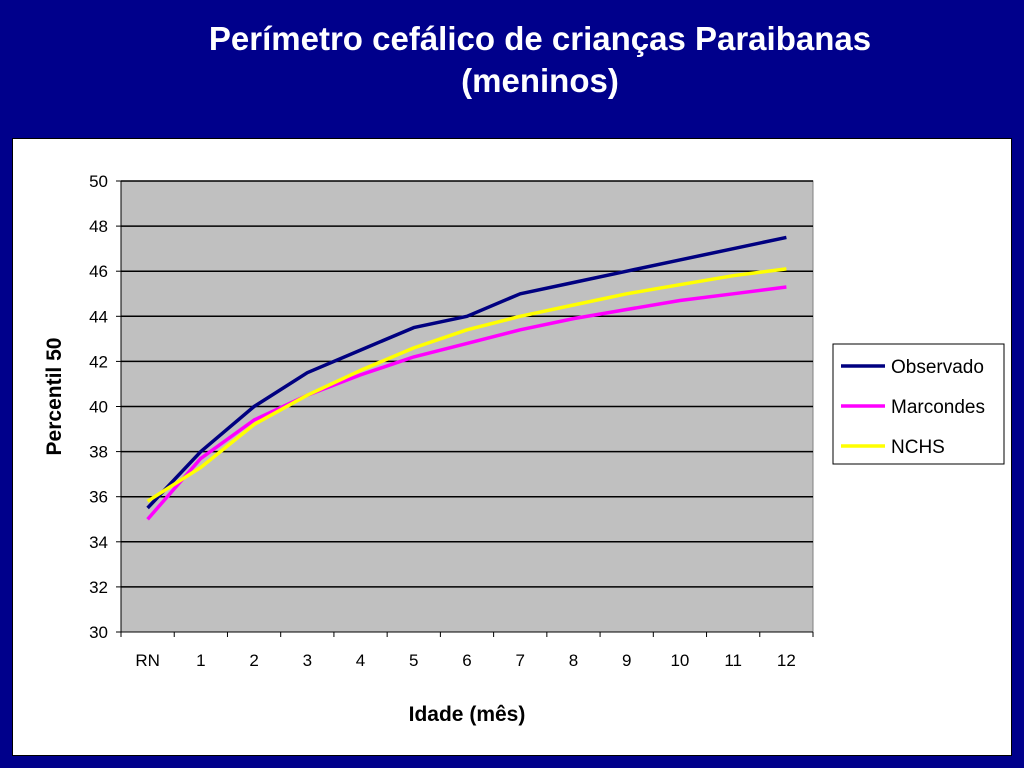 The height and width of the screenshot is (768, 1024). I want to click on y-tick-label-42: 42, so click(98, 361).